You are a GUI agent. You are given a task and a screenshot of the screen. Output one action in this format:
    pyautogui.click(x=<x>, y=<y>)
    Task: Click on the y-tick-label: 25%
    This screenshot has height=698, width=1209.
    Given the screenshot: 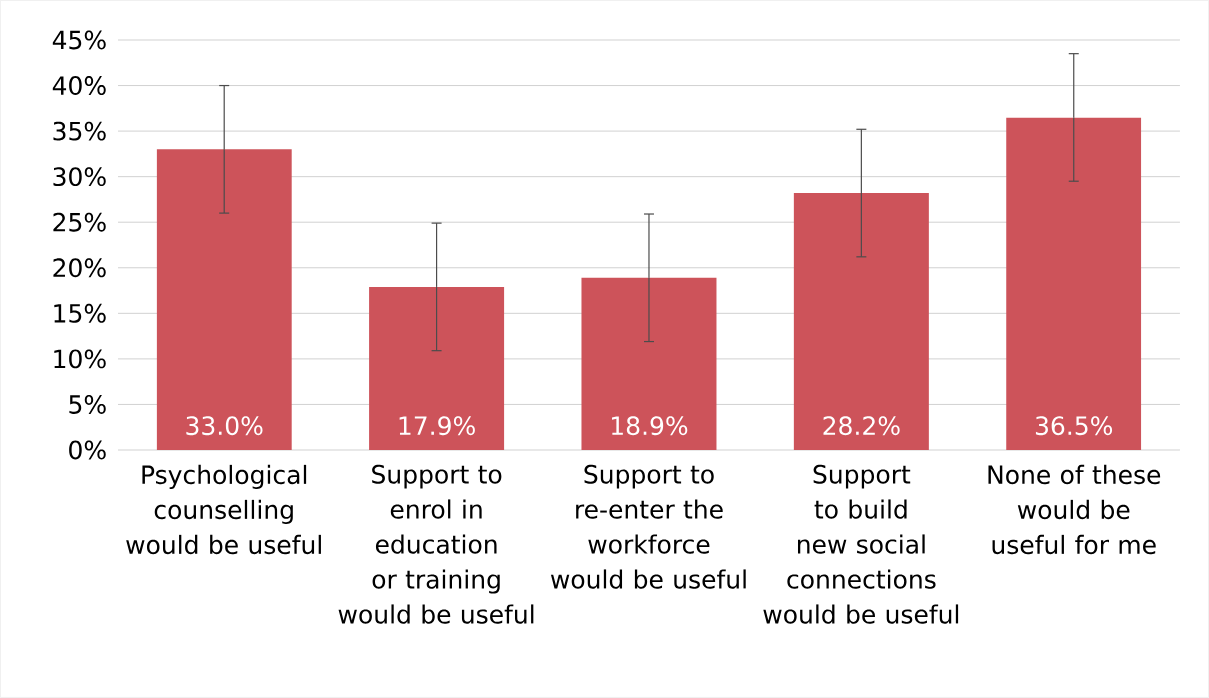 What is the action you would take?
    pyautogui.click(x=79, y=222)
    